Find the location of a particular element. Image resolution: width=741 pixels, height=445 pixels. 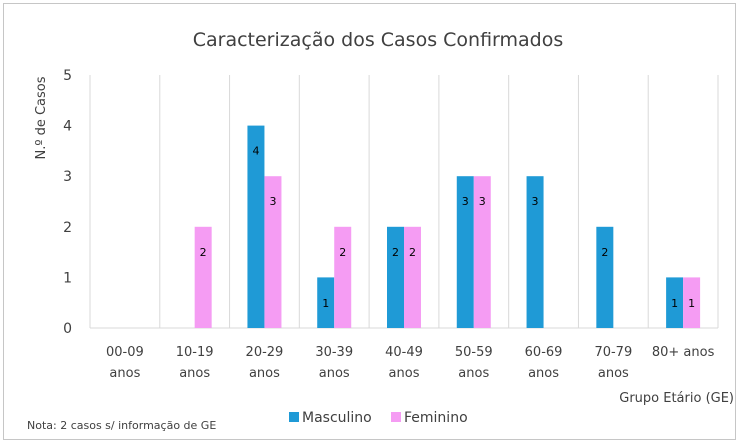

y-tick-label: 5 is located at coordinates (67, 76).